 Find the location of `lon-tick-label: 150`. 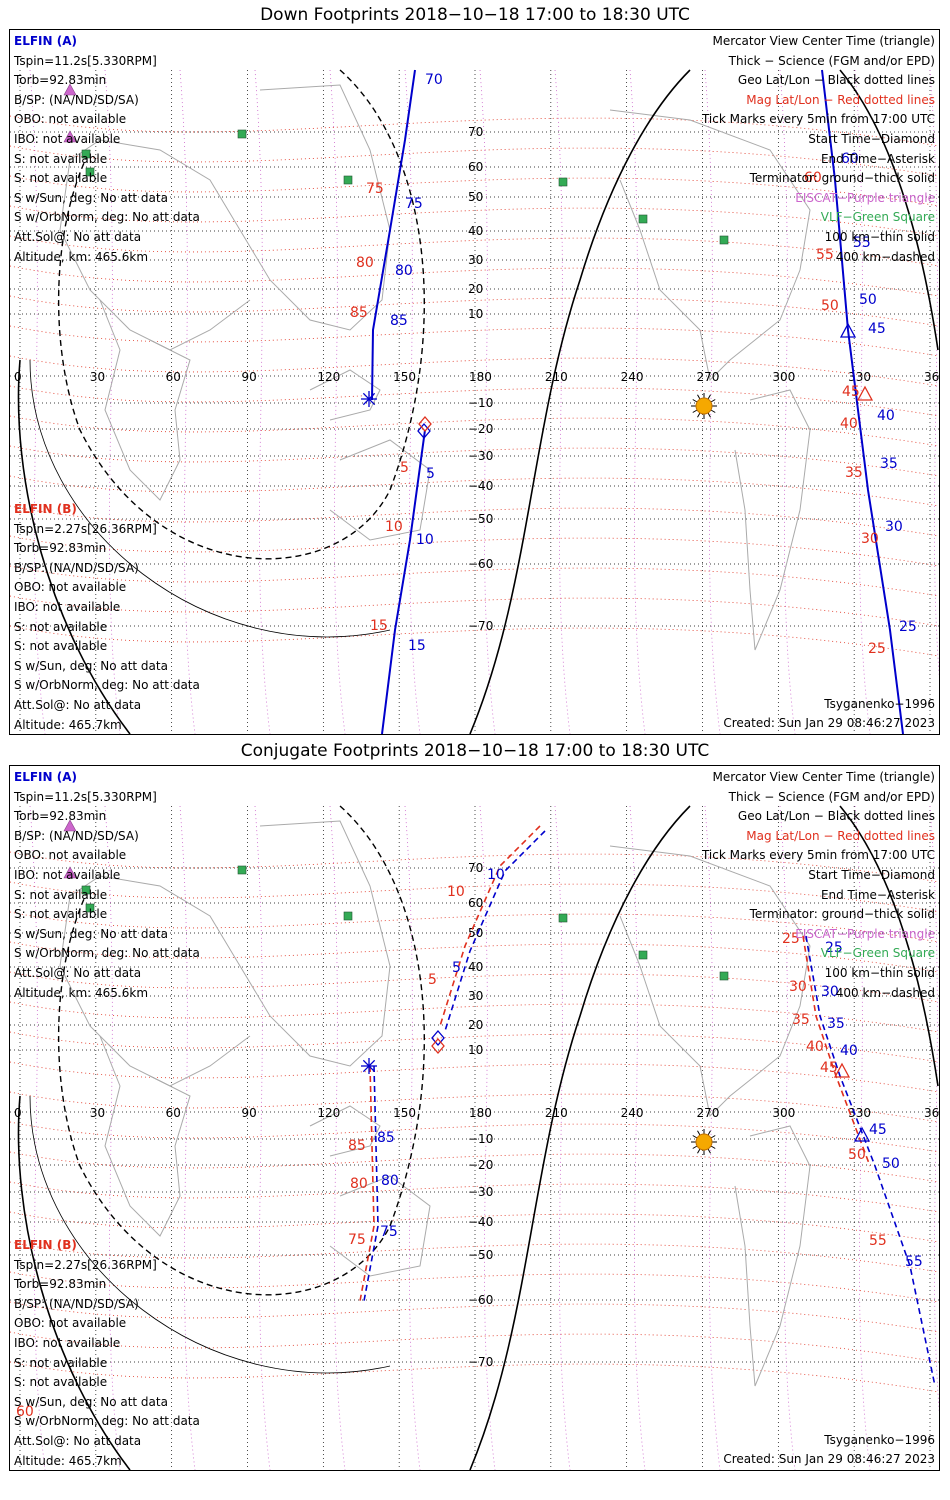

lon-tick-label: 150 is located at coordinates (404, 1113).